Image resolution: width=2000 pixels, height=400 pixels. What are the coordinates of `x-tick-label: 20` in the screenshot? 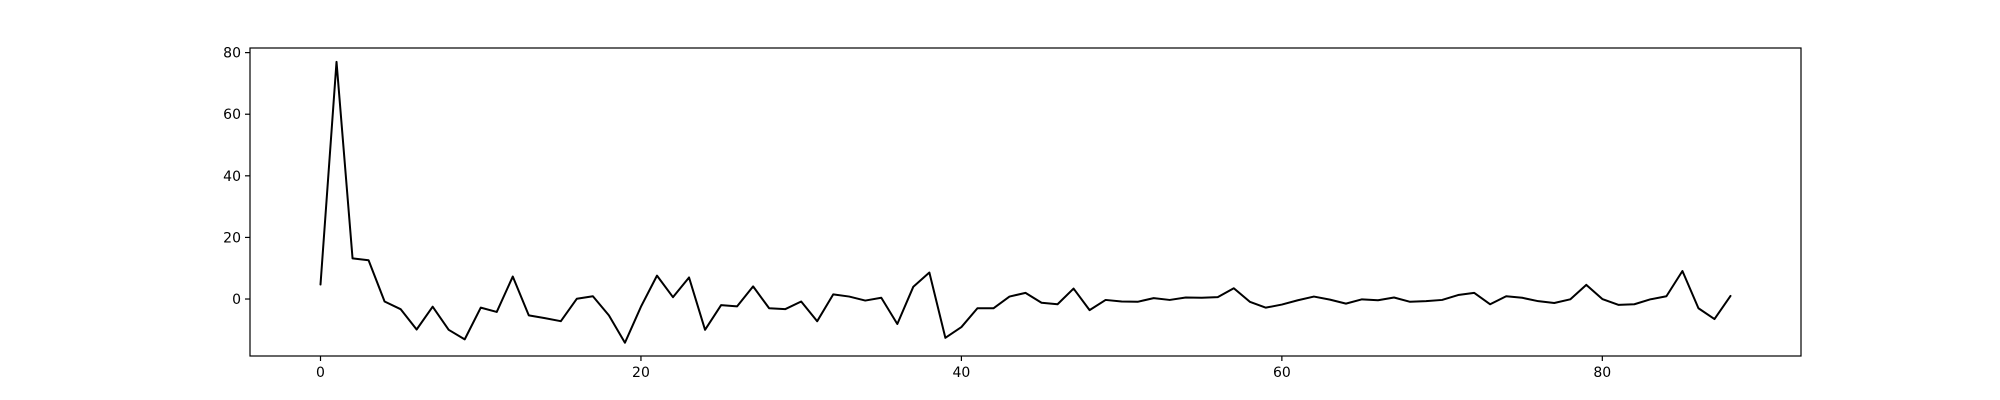 It's located at (641, 373).